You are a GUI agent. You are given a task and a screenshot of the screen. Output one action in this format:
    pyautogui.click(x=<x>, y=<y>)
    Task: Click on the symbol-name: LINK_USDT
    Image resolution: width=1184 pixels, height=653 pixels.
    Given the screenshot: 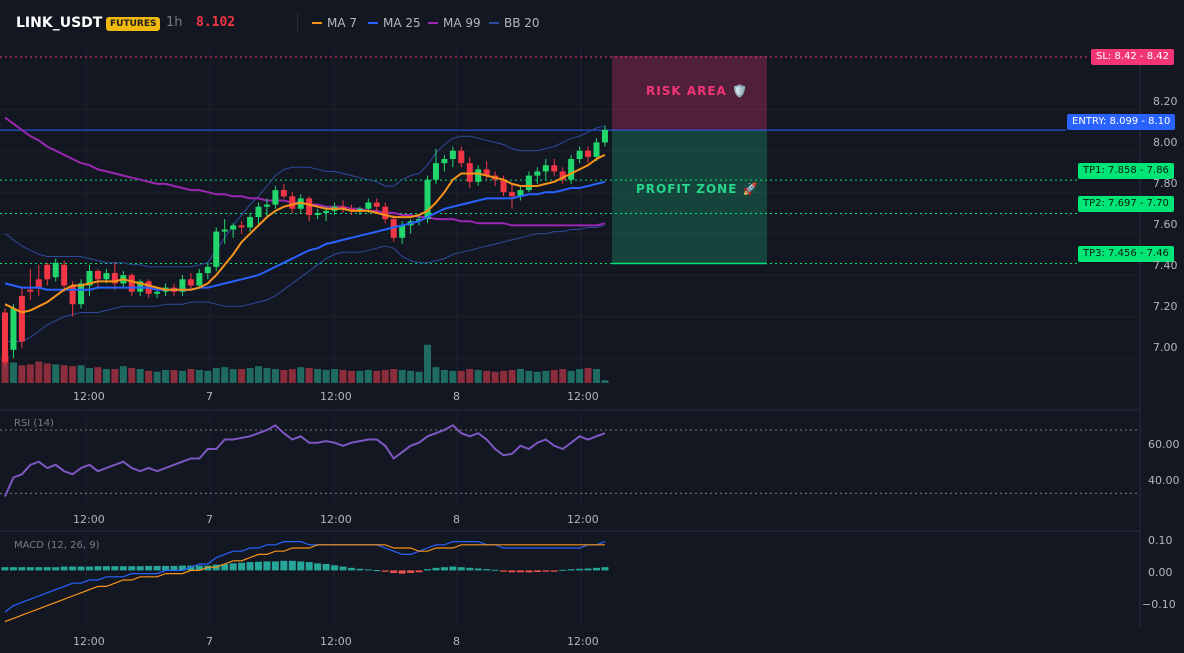 What is the action you would take?
    pyautogui.click(x=59, y=23)
    